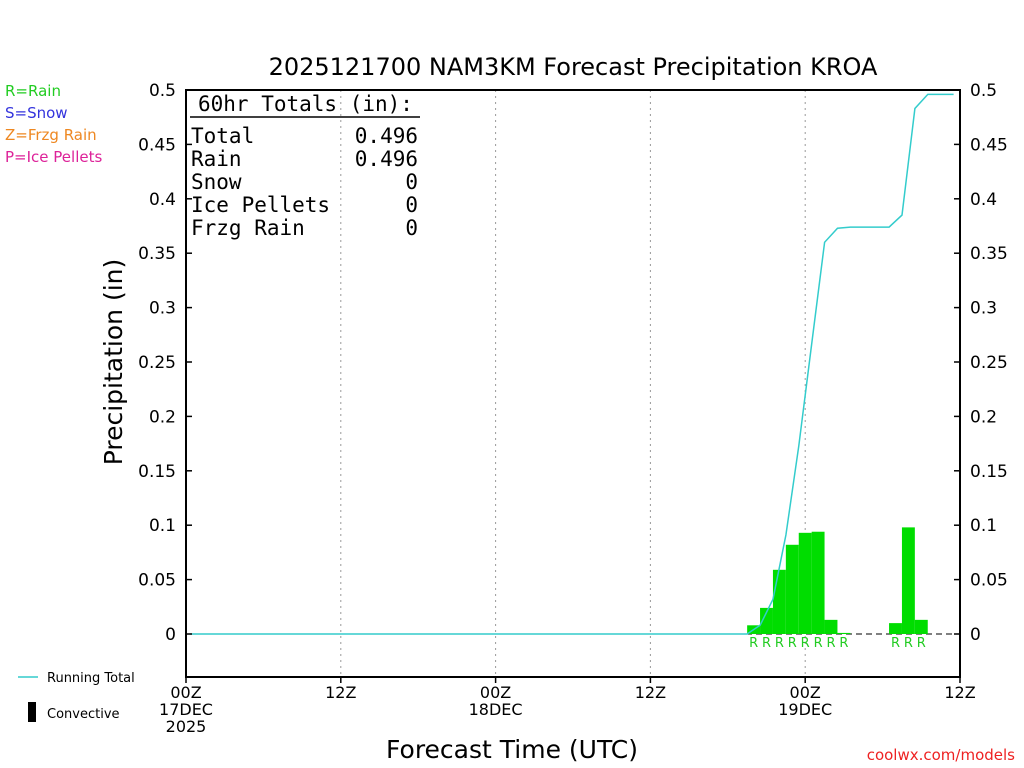 The width and height of the screenshot is (1024, 768). Describe the element at coordinates (157, 581) in the screenshot. I see `y-tick-label-left: 0.05` at that location.